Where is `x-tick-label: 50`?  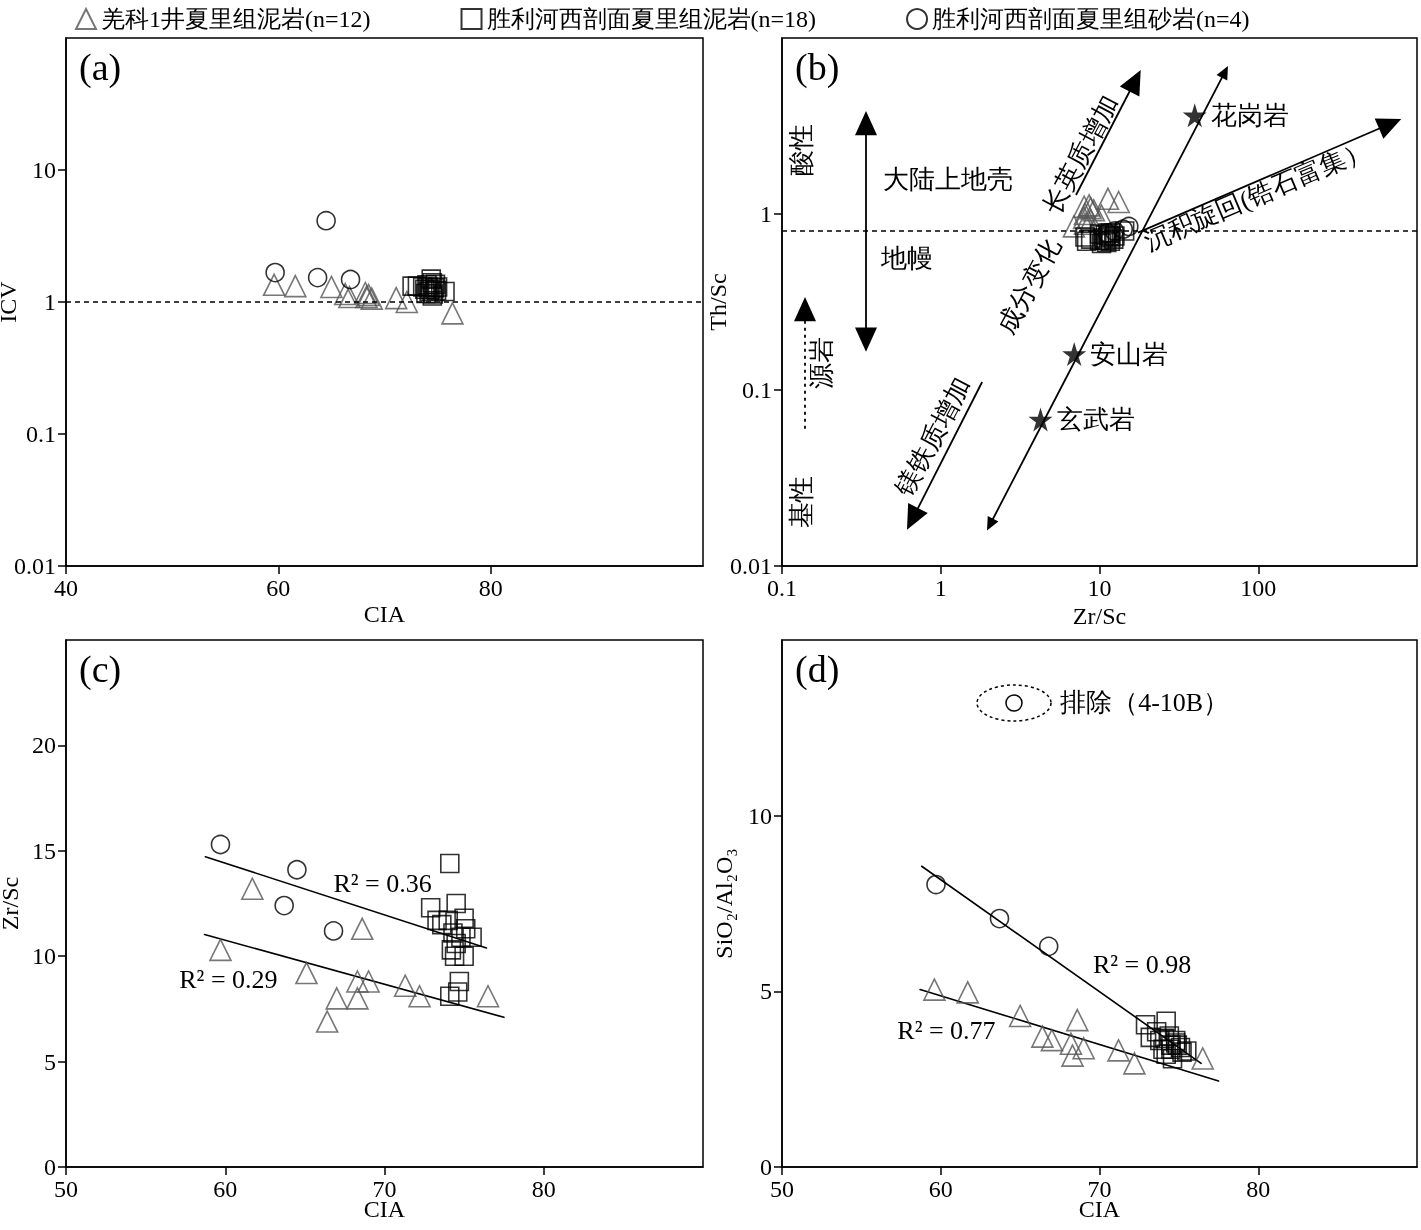 x-tick-label: 50 is located at coordinates (782, 1189).